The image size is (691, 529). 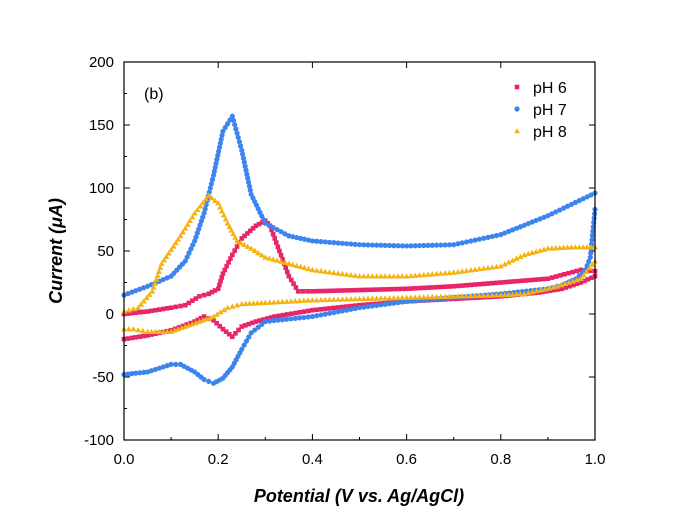 I want to click on x-tick-label: 0.4, so click(x=312, y=459).